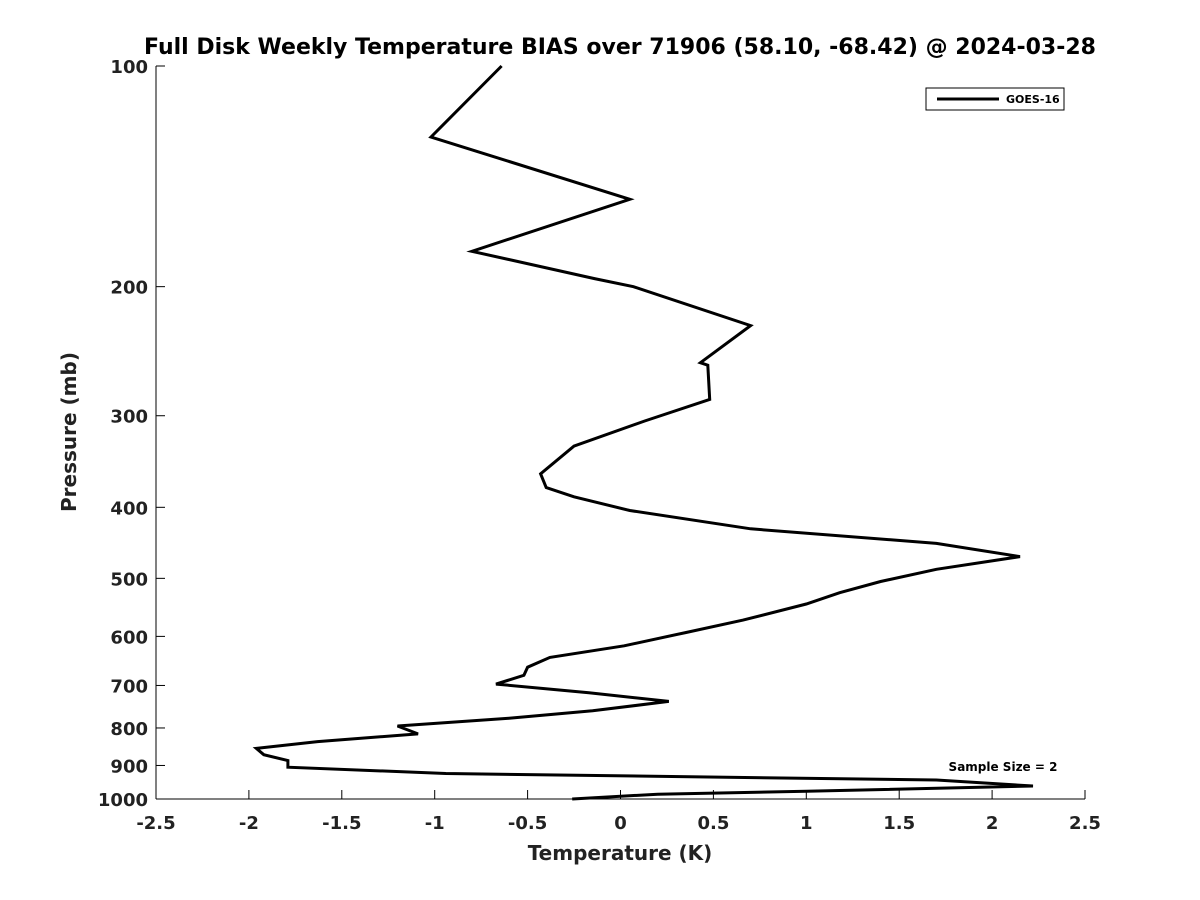 The image size is (1200, 900). What do you see at coordinates (249, 823) in the screenshot?
I see `x-tick-label: -2` at bounding box center [249, 823].